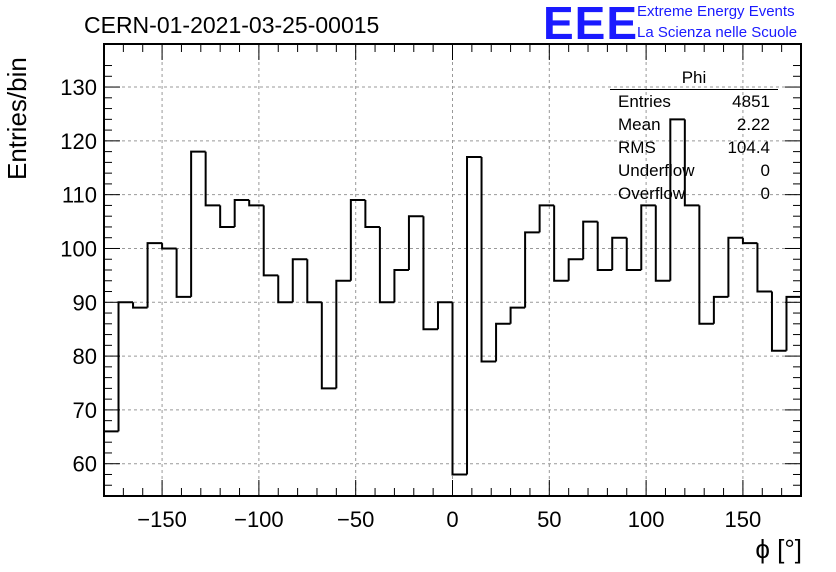 The width and height of the screenshot is (836, 572). I want to click on stats-label: Overflow, so click(652, 193).